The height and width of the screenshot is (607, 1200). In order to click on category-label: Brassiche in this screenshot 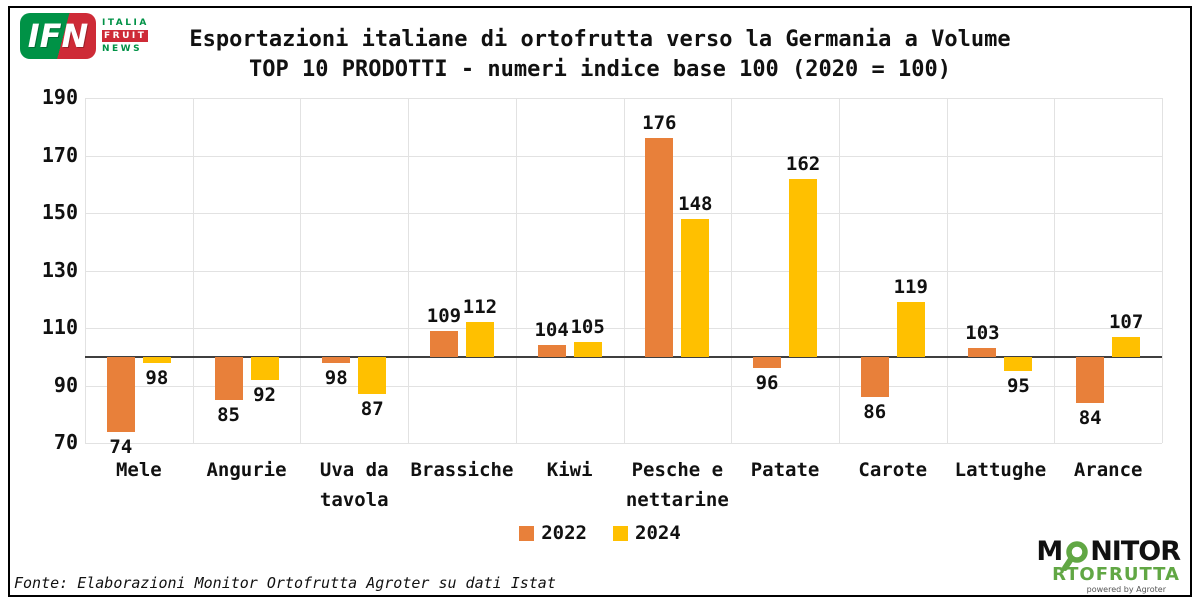, I will do `click(462, 470)`.